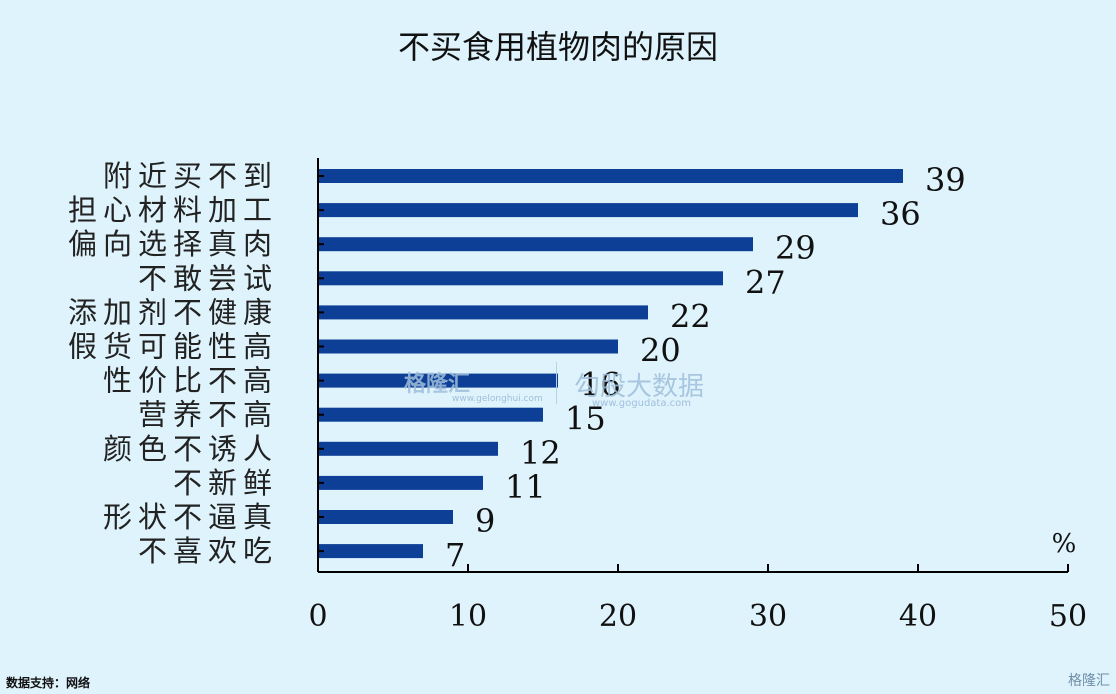  Describe the element at coordinates (585, 419) in the screenshot. I see `value-label: 15` at that location.